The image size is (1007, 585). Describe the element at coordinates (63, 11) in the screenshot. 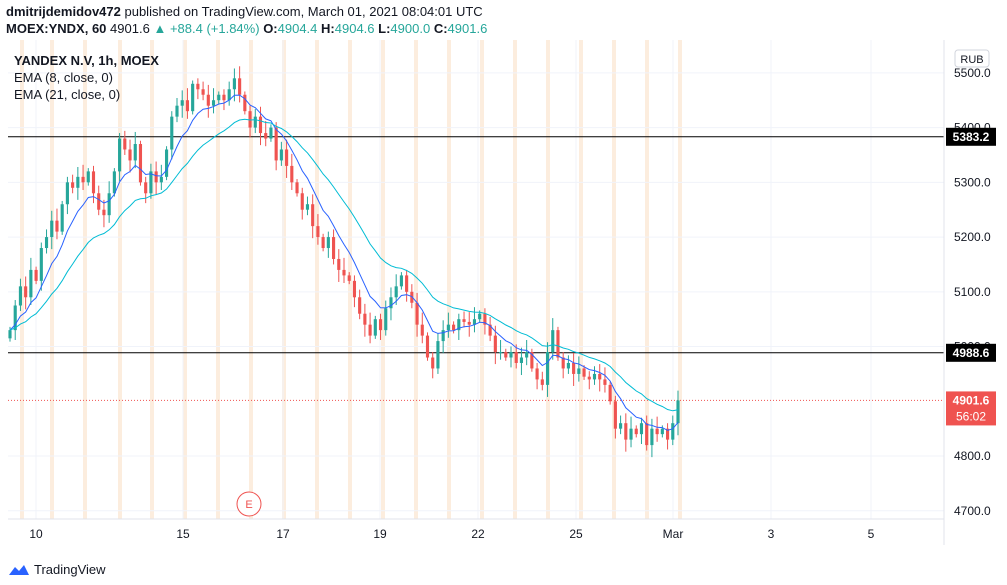

I see `author-name: dmitrijdemidov472` at that location.